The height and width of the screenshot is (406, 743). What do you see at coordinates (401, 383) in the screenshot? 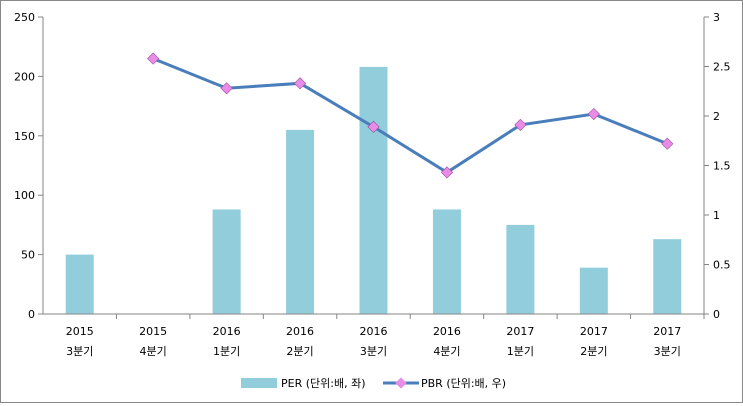
I see `legend-pbr-marker` at bounding box center [401, 383].